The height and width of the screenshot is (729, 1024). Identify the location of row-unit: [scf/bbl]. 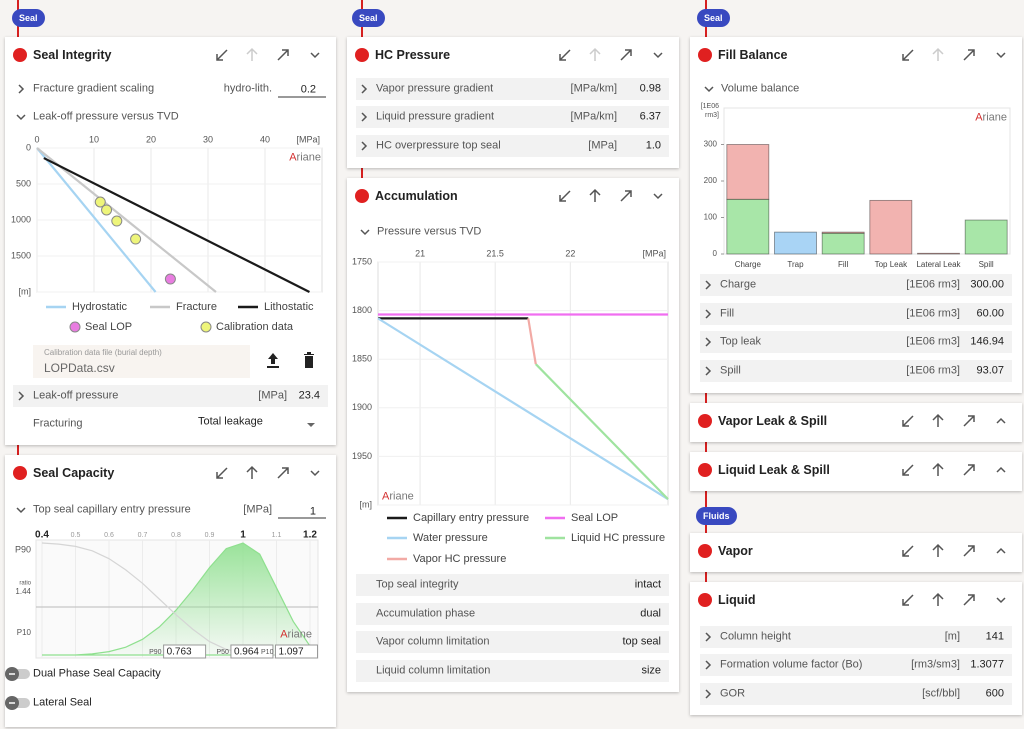
(941, 693).